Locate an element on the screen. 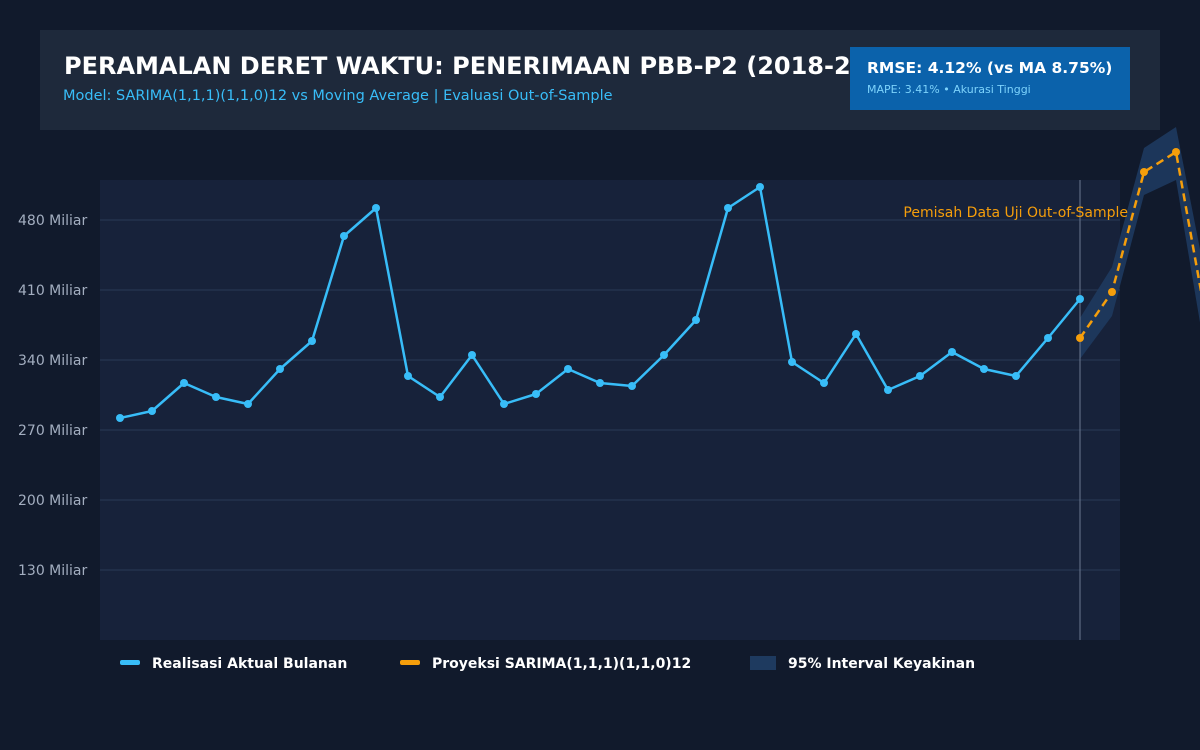 The height and width of the screenshot is (750, 1200). legend-label-2: 95% Interval Keyakinan is located at coordinates (881, 664).